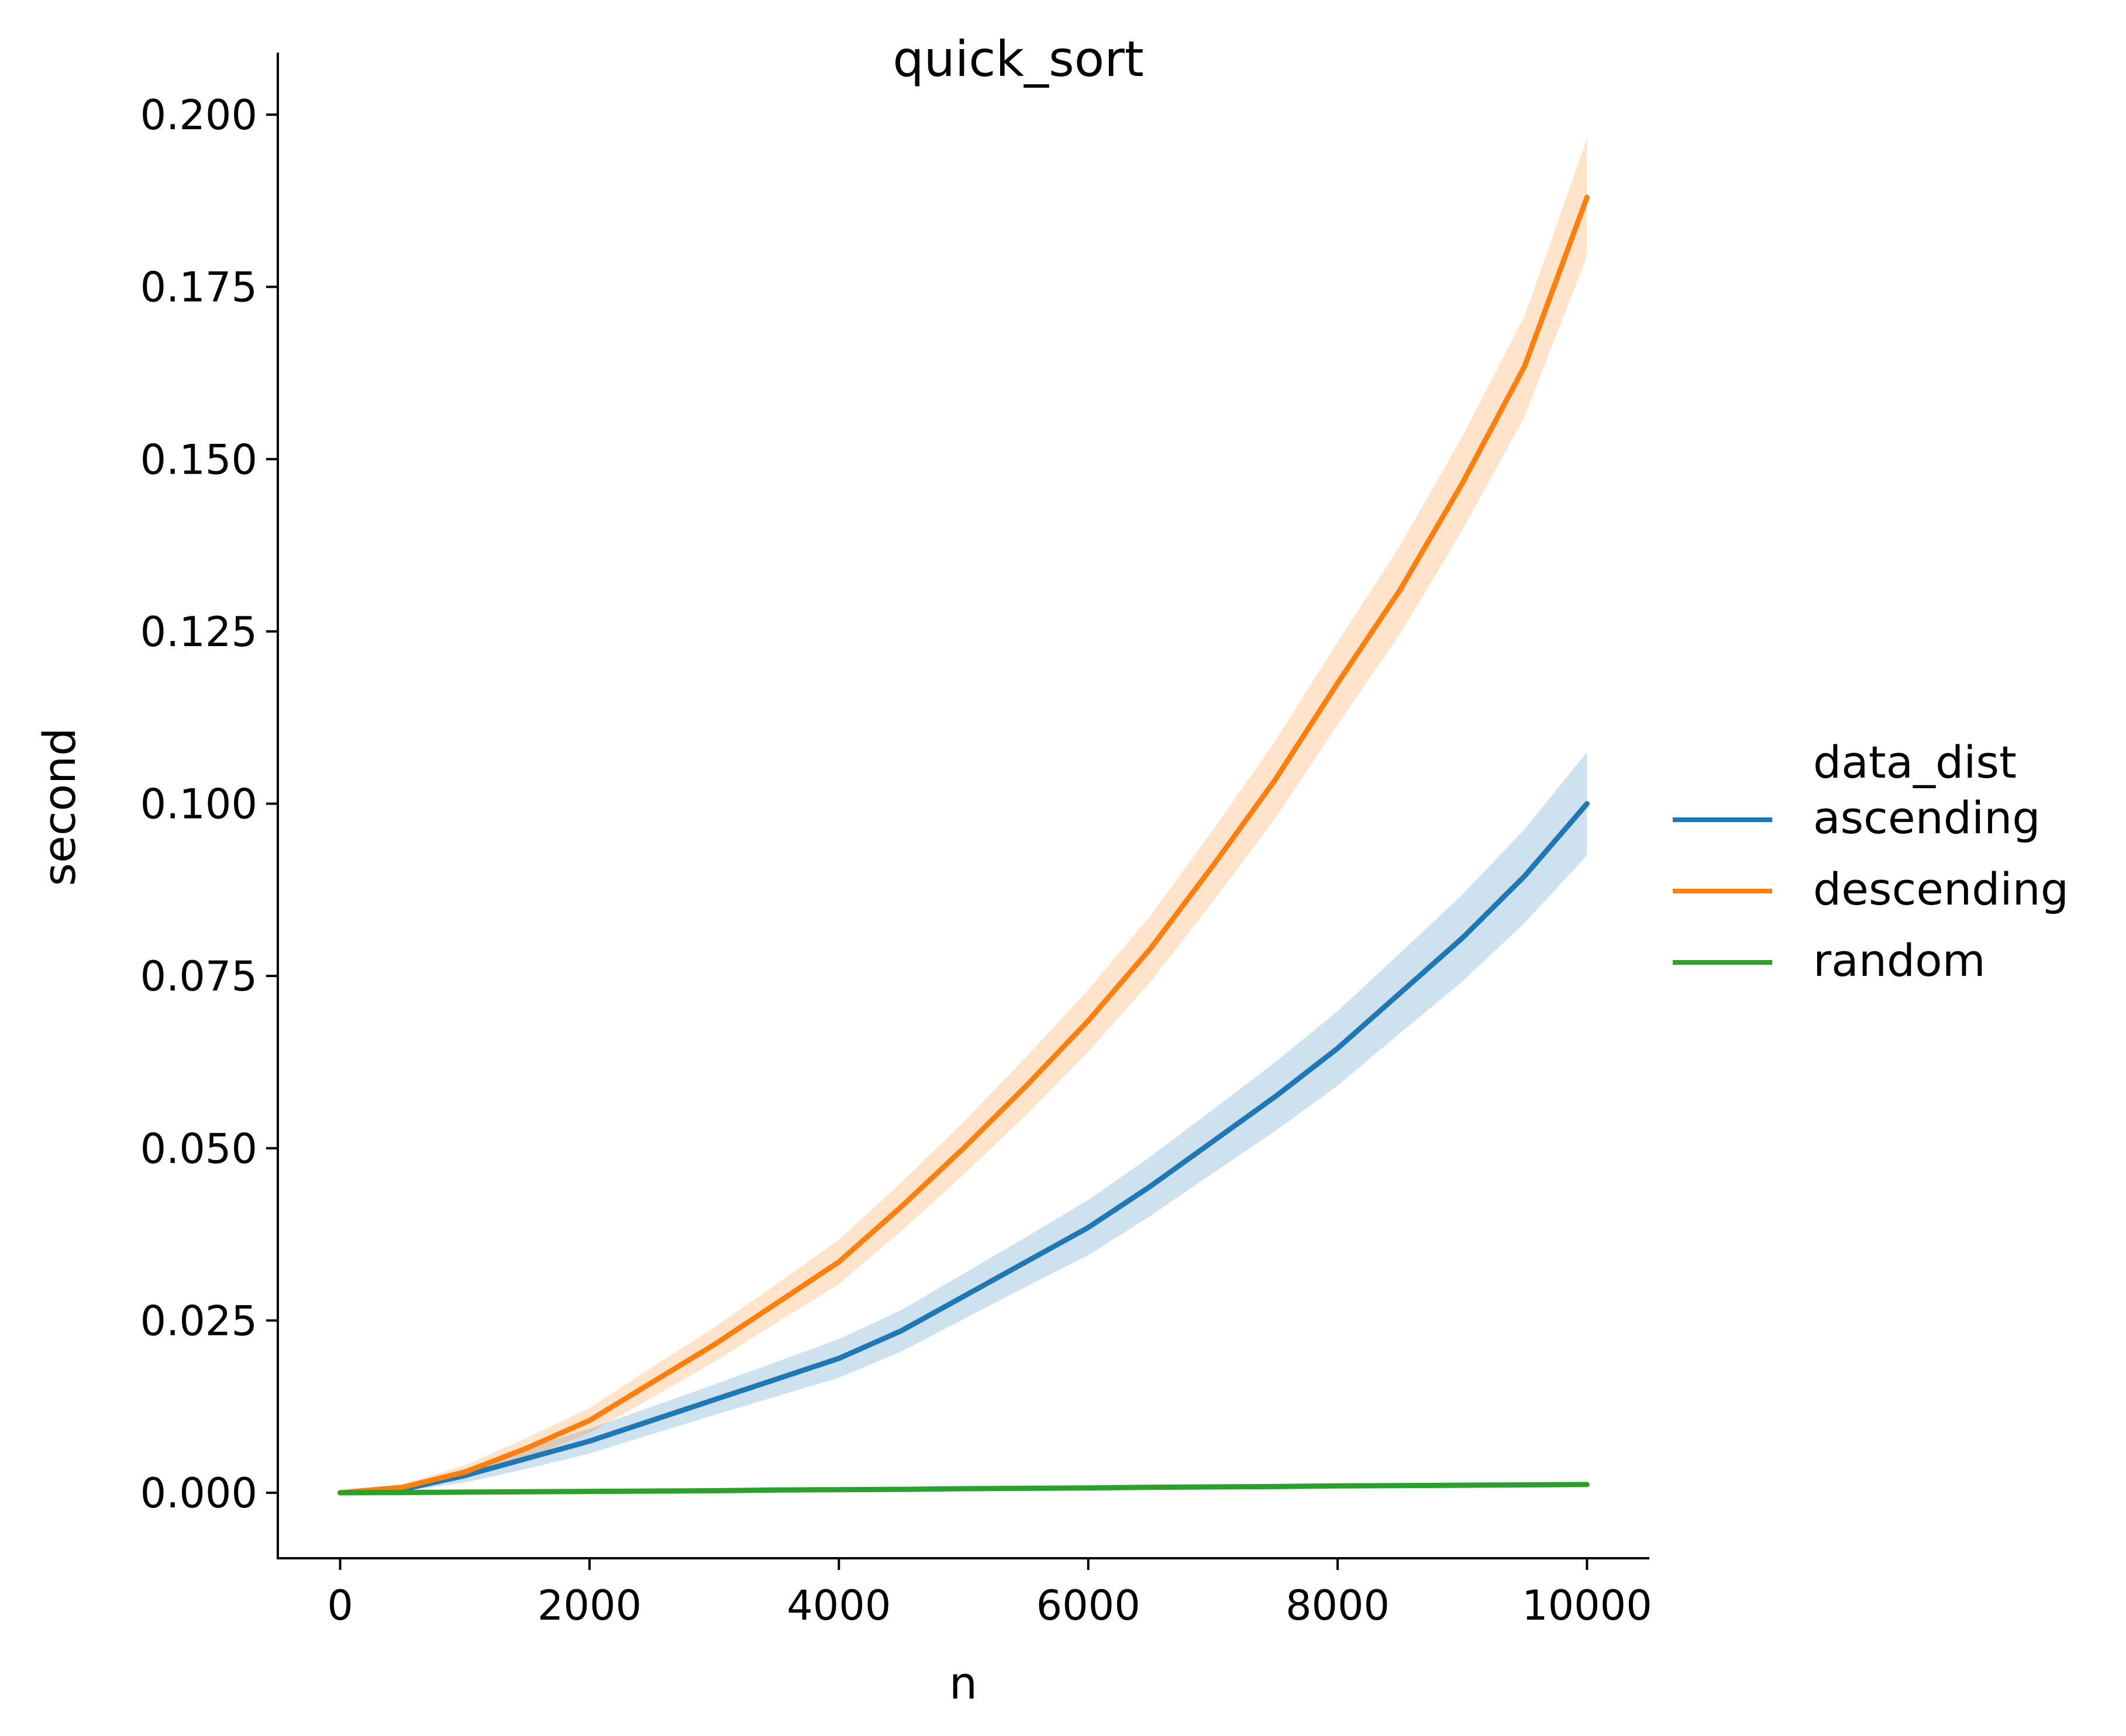 The image size is (2126, 1736). What do you see at coordinates (1927, 818) in the screenshot?
I see `legend-label-ascending: ascending` at bounding box center [1927, 818].